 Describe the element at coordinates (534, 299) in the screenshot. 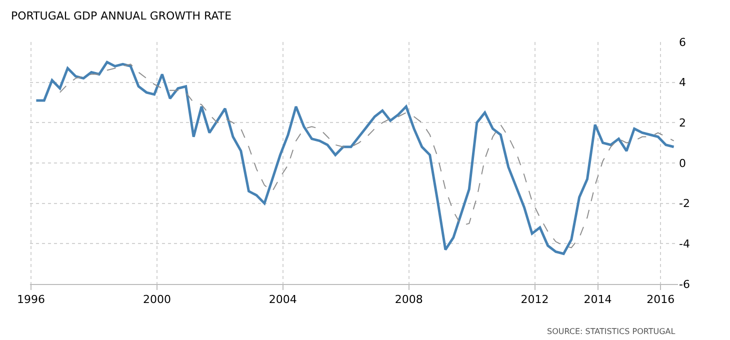

I see `x-tick-label: 2012` at that location.